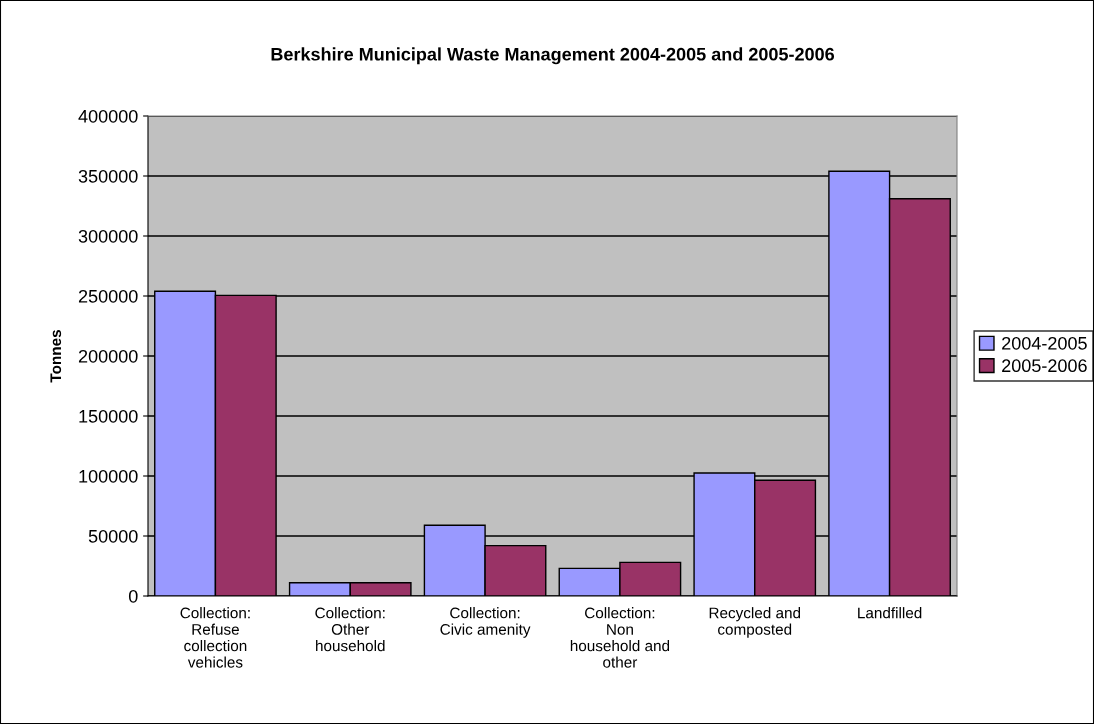 The image size is (1094, 724). I want to click on y-tick-label: 200000, so click(108, 356).